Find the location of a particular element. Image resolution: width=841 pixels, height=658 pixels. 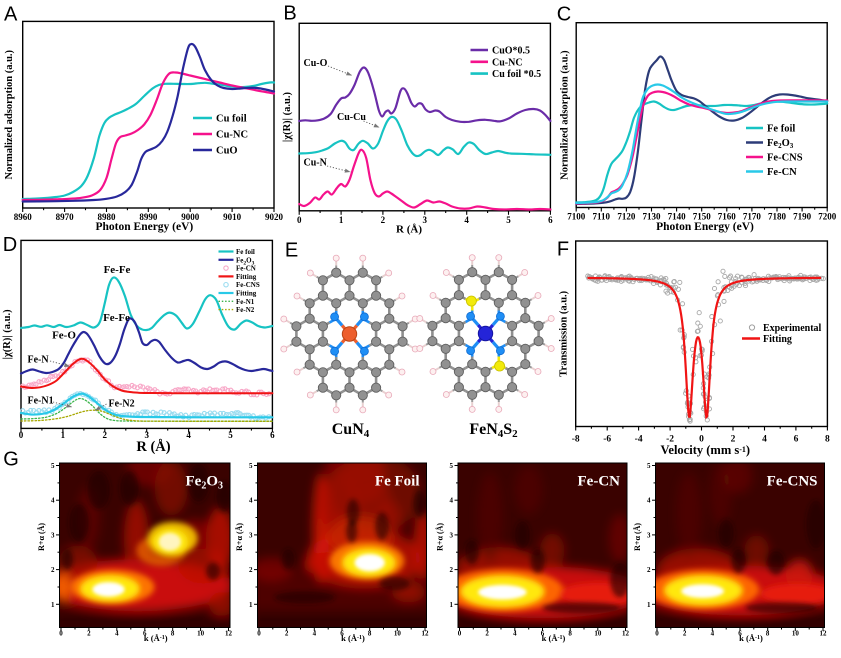

svg-text: G is located at coordinates (11, 460).